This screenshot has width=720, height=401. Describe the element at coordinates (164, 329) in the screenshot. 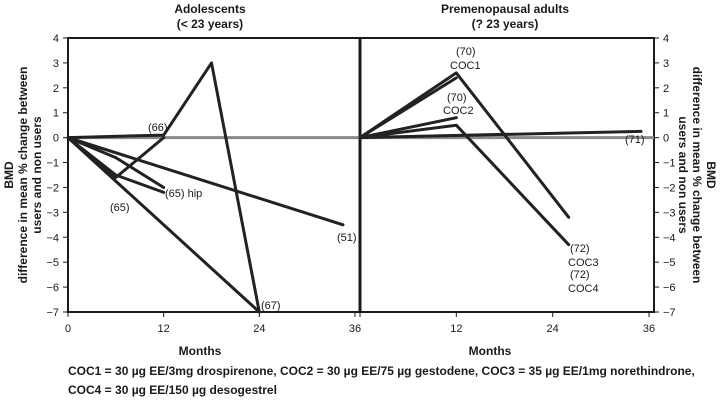

I see `left-x-tick-label: 12` at that location.